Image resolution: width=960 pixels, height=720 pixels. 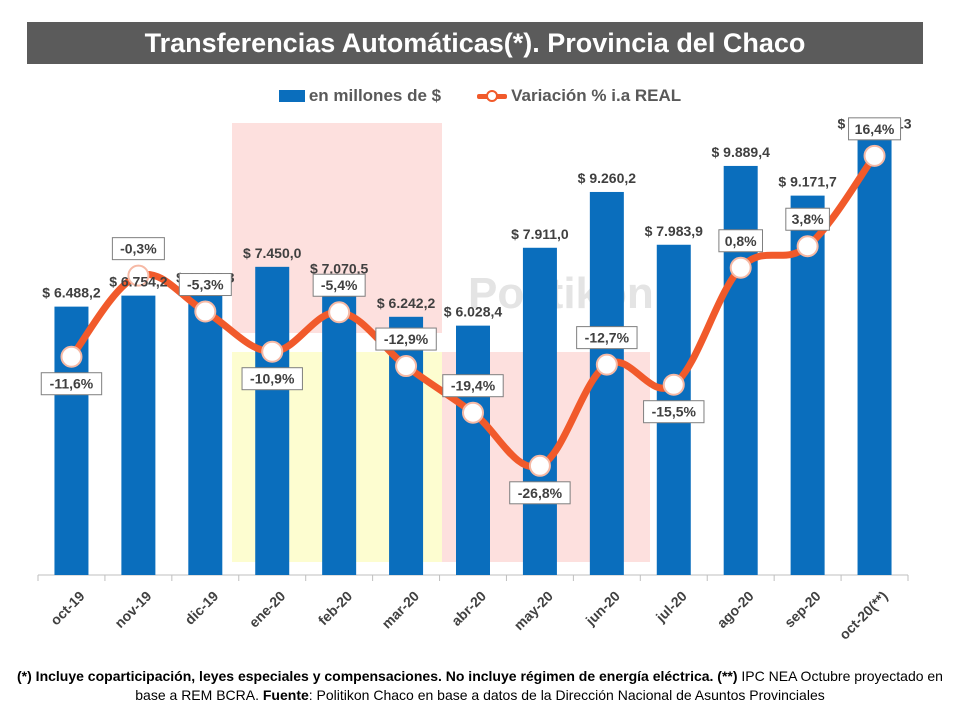 I want to click on line-value-label: 3,8%, so click(x=808, y=219).